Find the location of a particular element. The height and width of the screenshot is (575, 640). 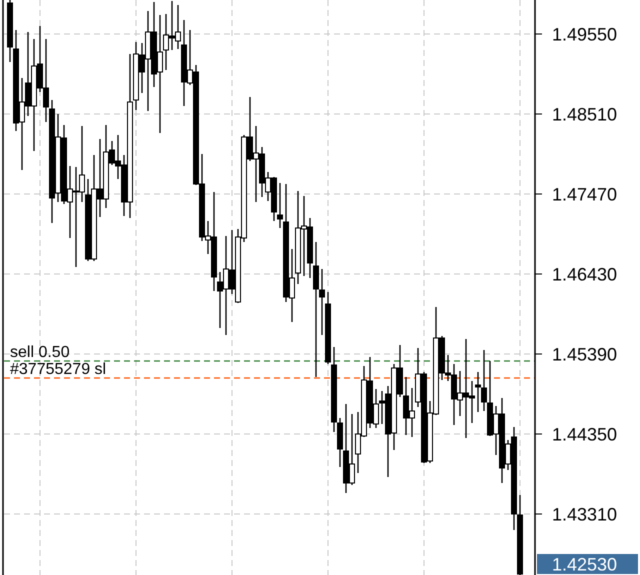

ref-line-label: #37755279 sl is located at coordinates (58, 369).